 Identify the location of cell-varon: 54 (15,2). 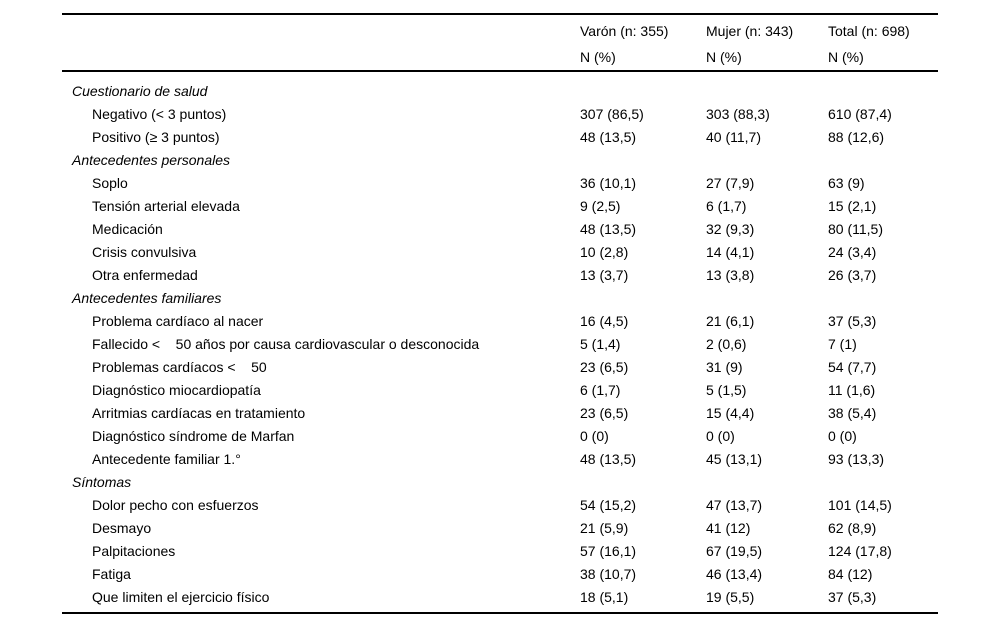
(608, 504).